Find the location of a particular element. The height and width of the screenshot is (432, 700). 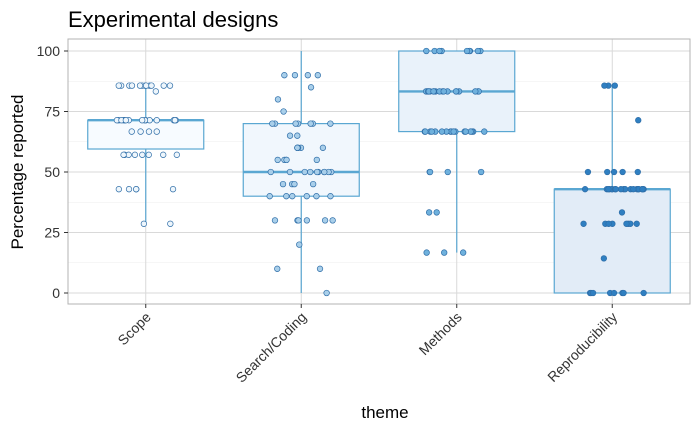

x-tick-label: Reproducibility is located at coordinates (582, 347).